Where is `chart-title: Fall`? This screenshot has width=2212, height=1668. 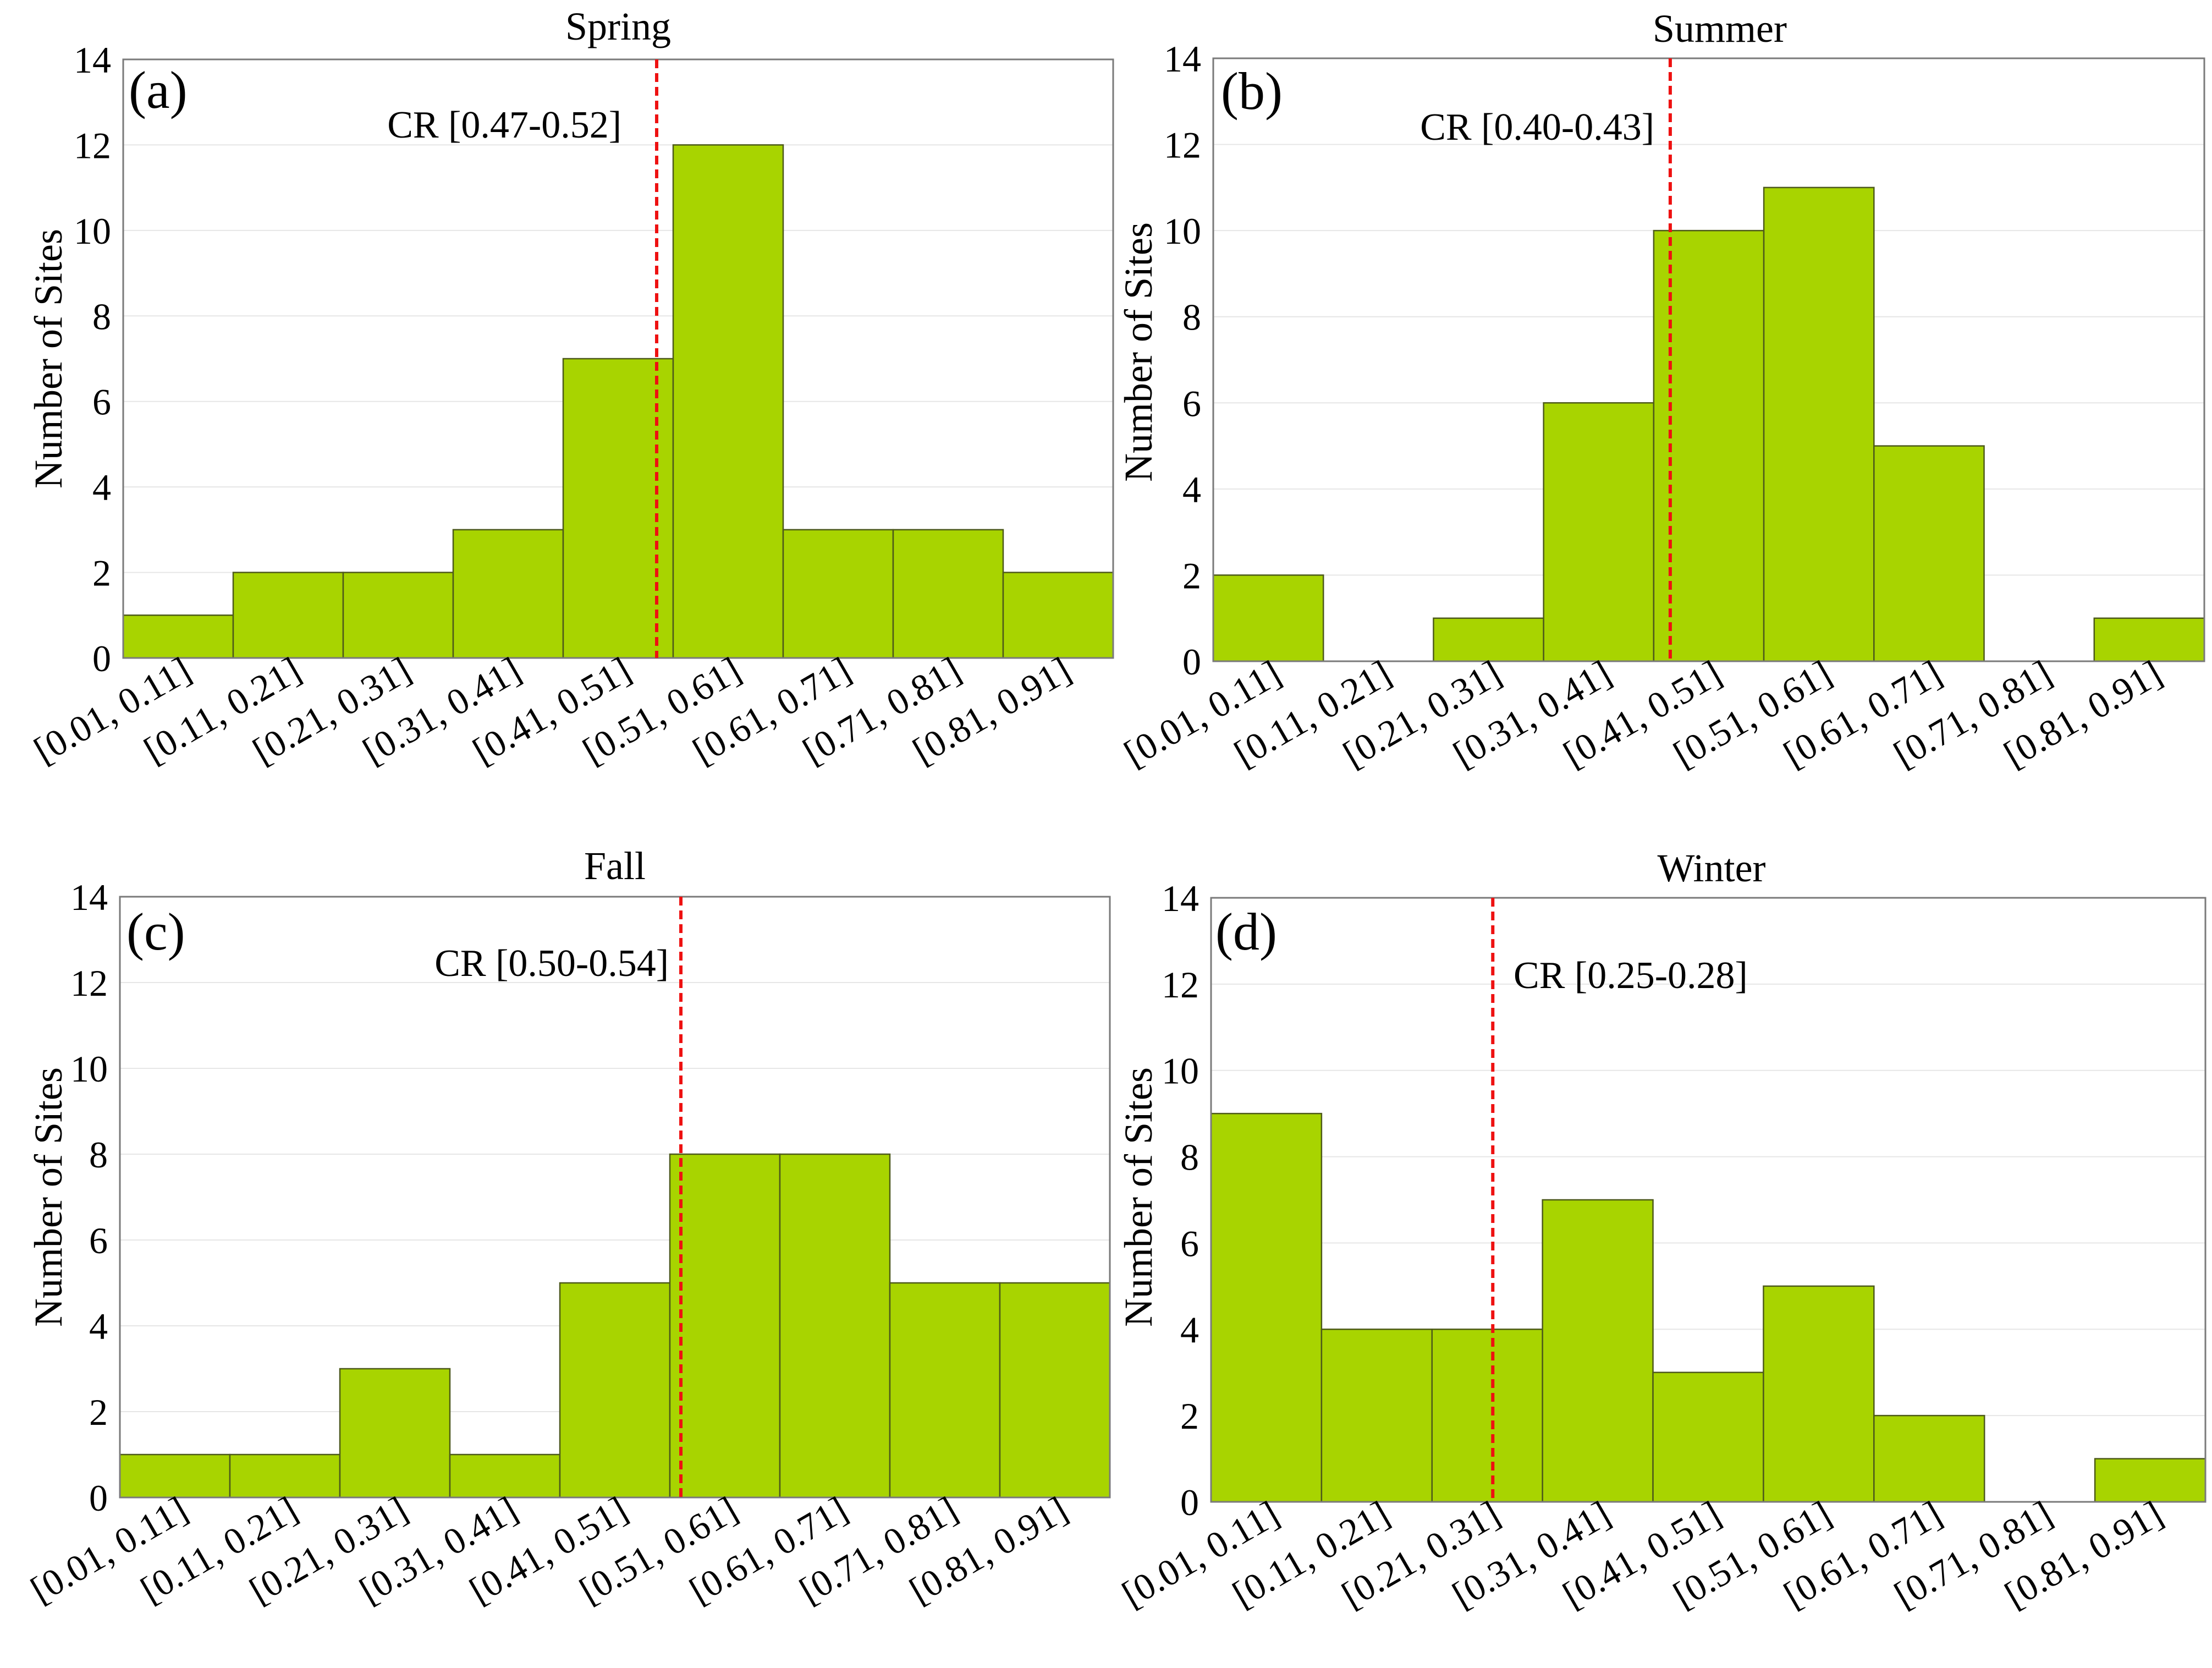
chart-title: Fall is located at coordinates (615, 866).